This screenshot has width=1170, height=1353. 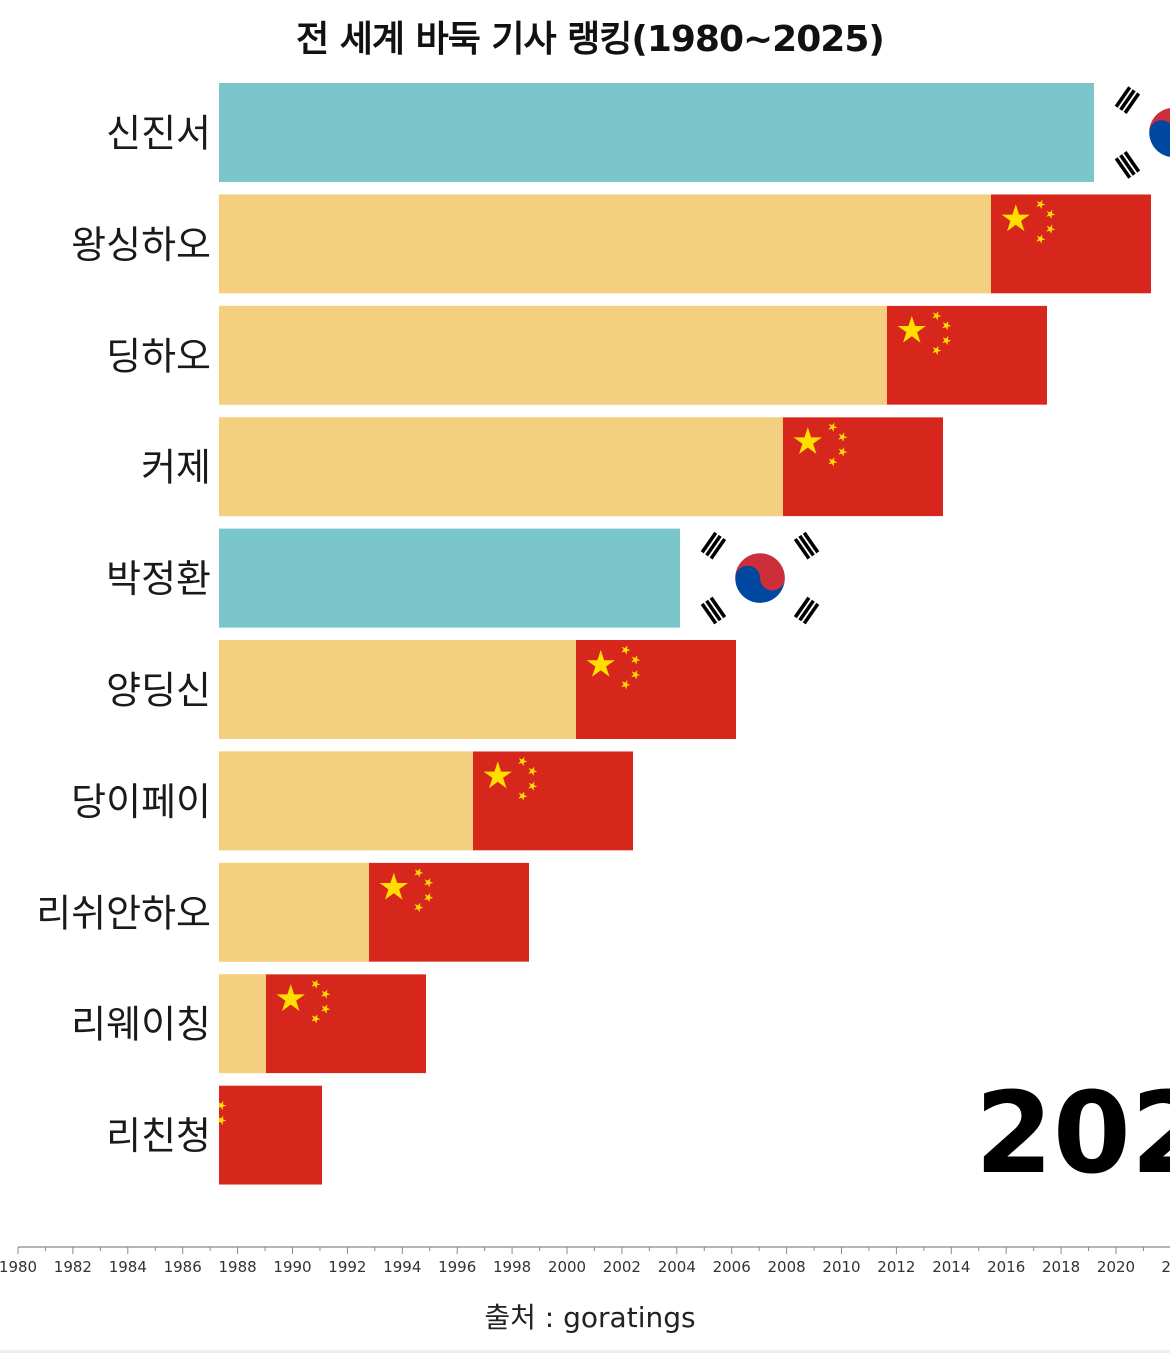 What do you see at coordinates (1165, 1267) in the screenshot?
I see `axis-tick-label: 20` at bounding box center [1165, 1267].